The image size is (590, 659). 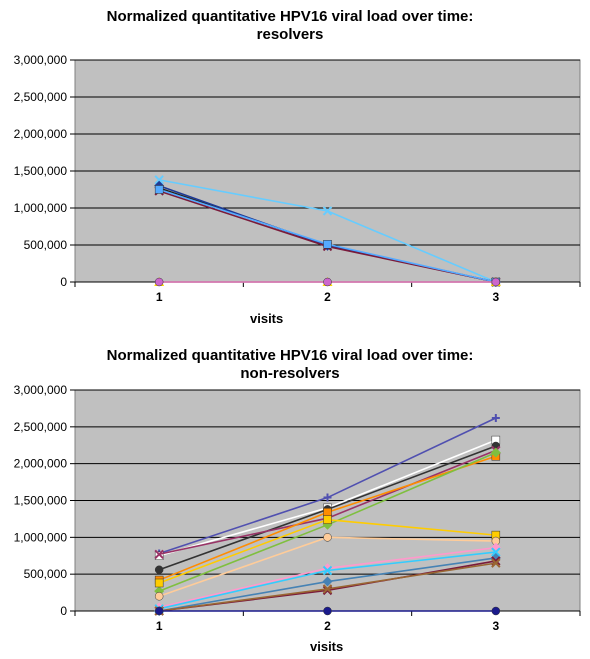 What do you see at coordinates (327, 297) in the screenshot?
I see `chart1-xtick-label: 2` at bounding box center [327, 297].